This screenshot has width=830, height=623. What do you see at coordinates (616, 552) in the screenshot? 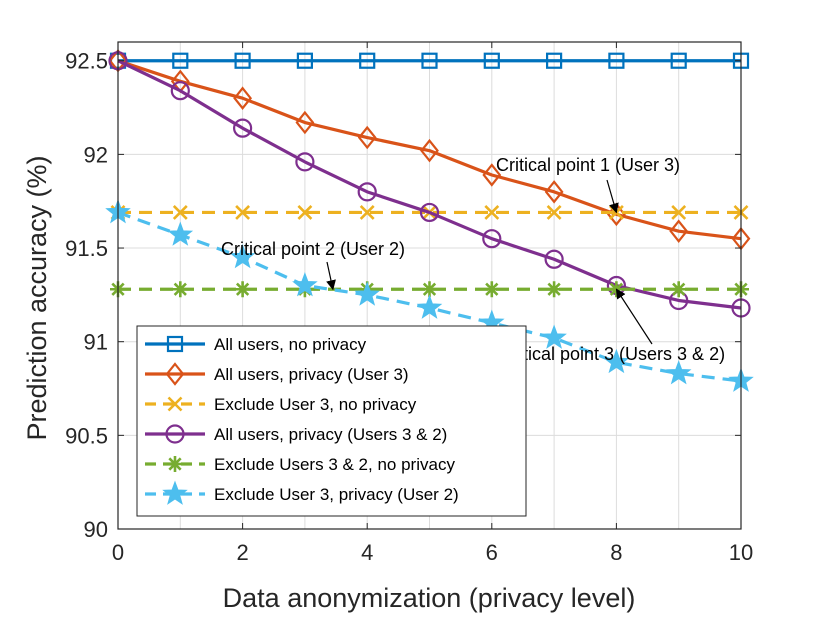
I see `x-tick-label: 8` at bounding box center [616, 552].